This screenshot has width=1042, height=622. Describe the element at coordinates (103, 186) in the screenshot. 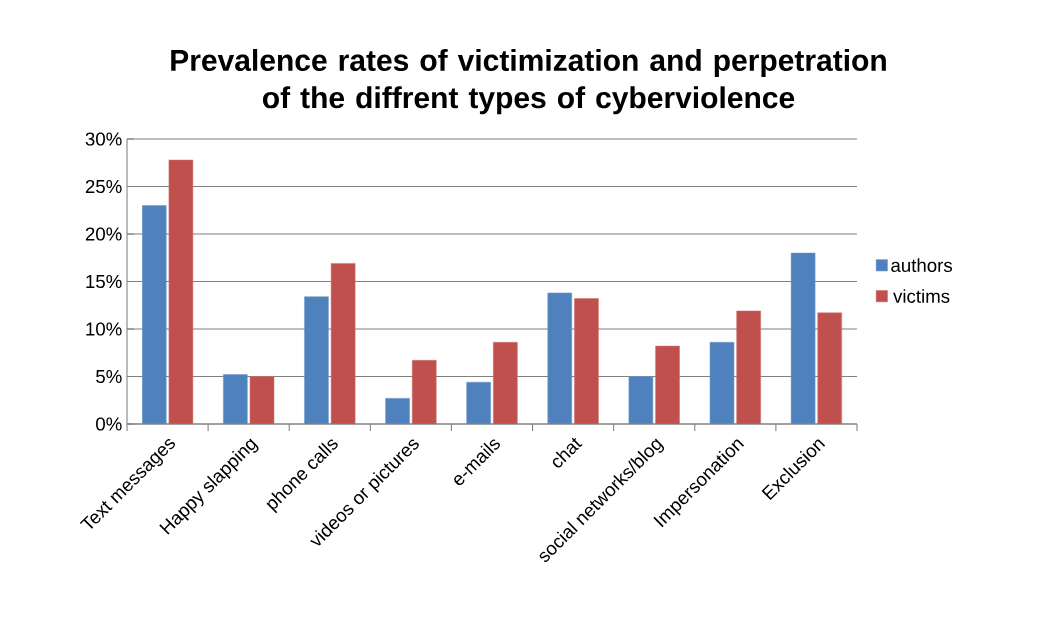

I see `y-tick-label: 25%` at that location.